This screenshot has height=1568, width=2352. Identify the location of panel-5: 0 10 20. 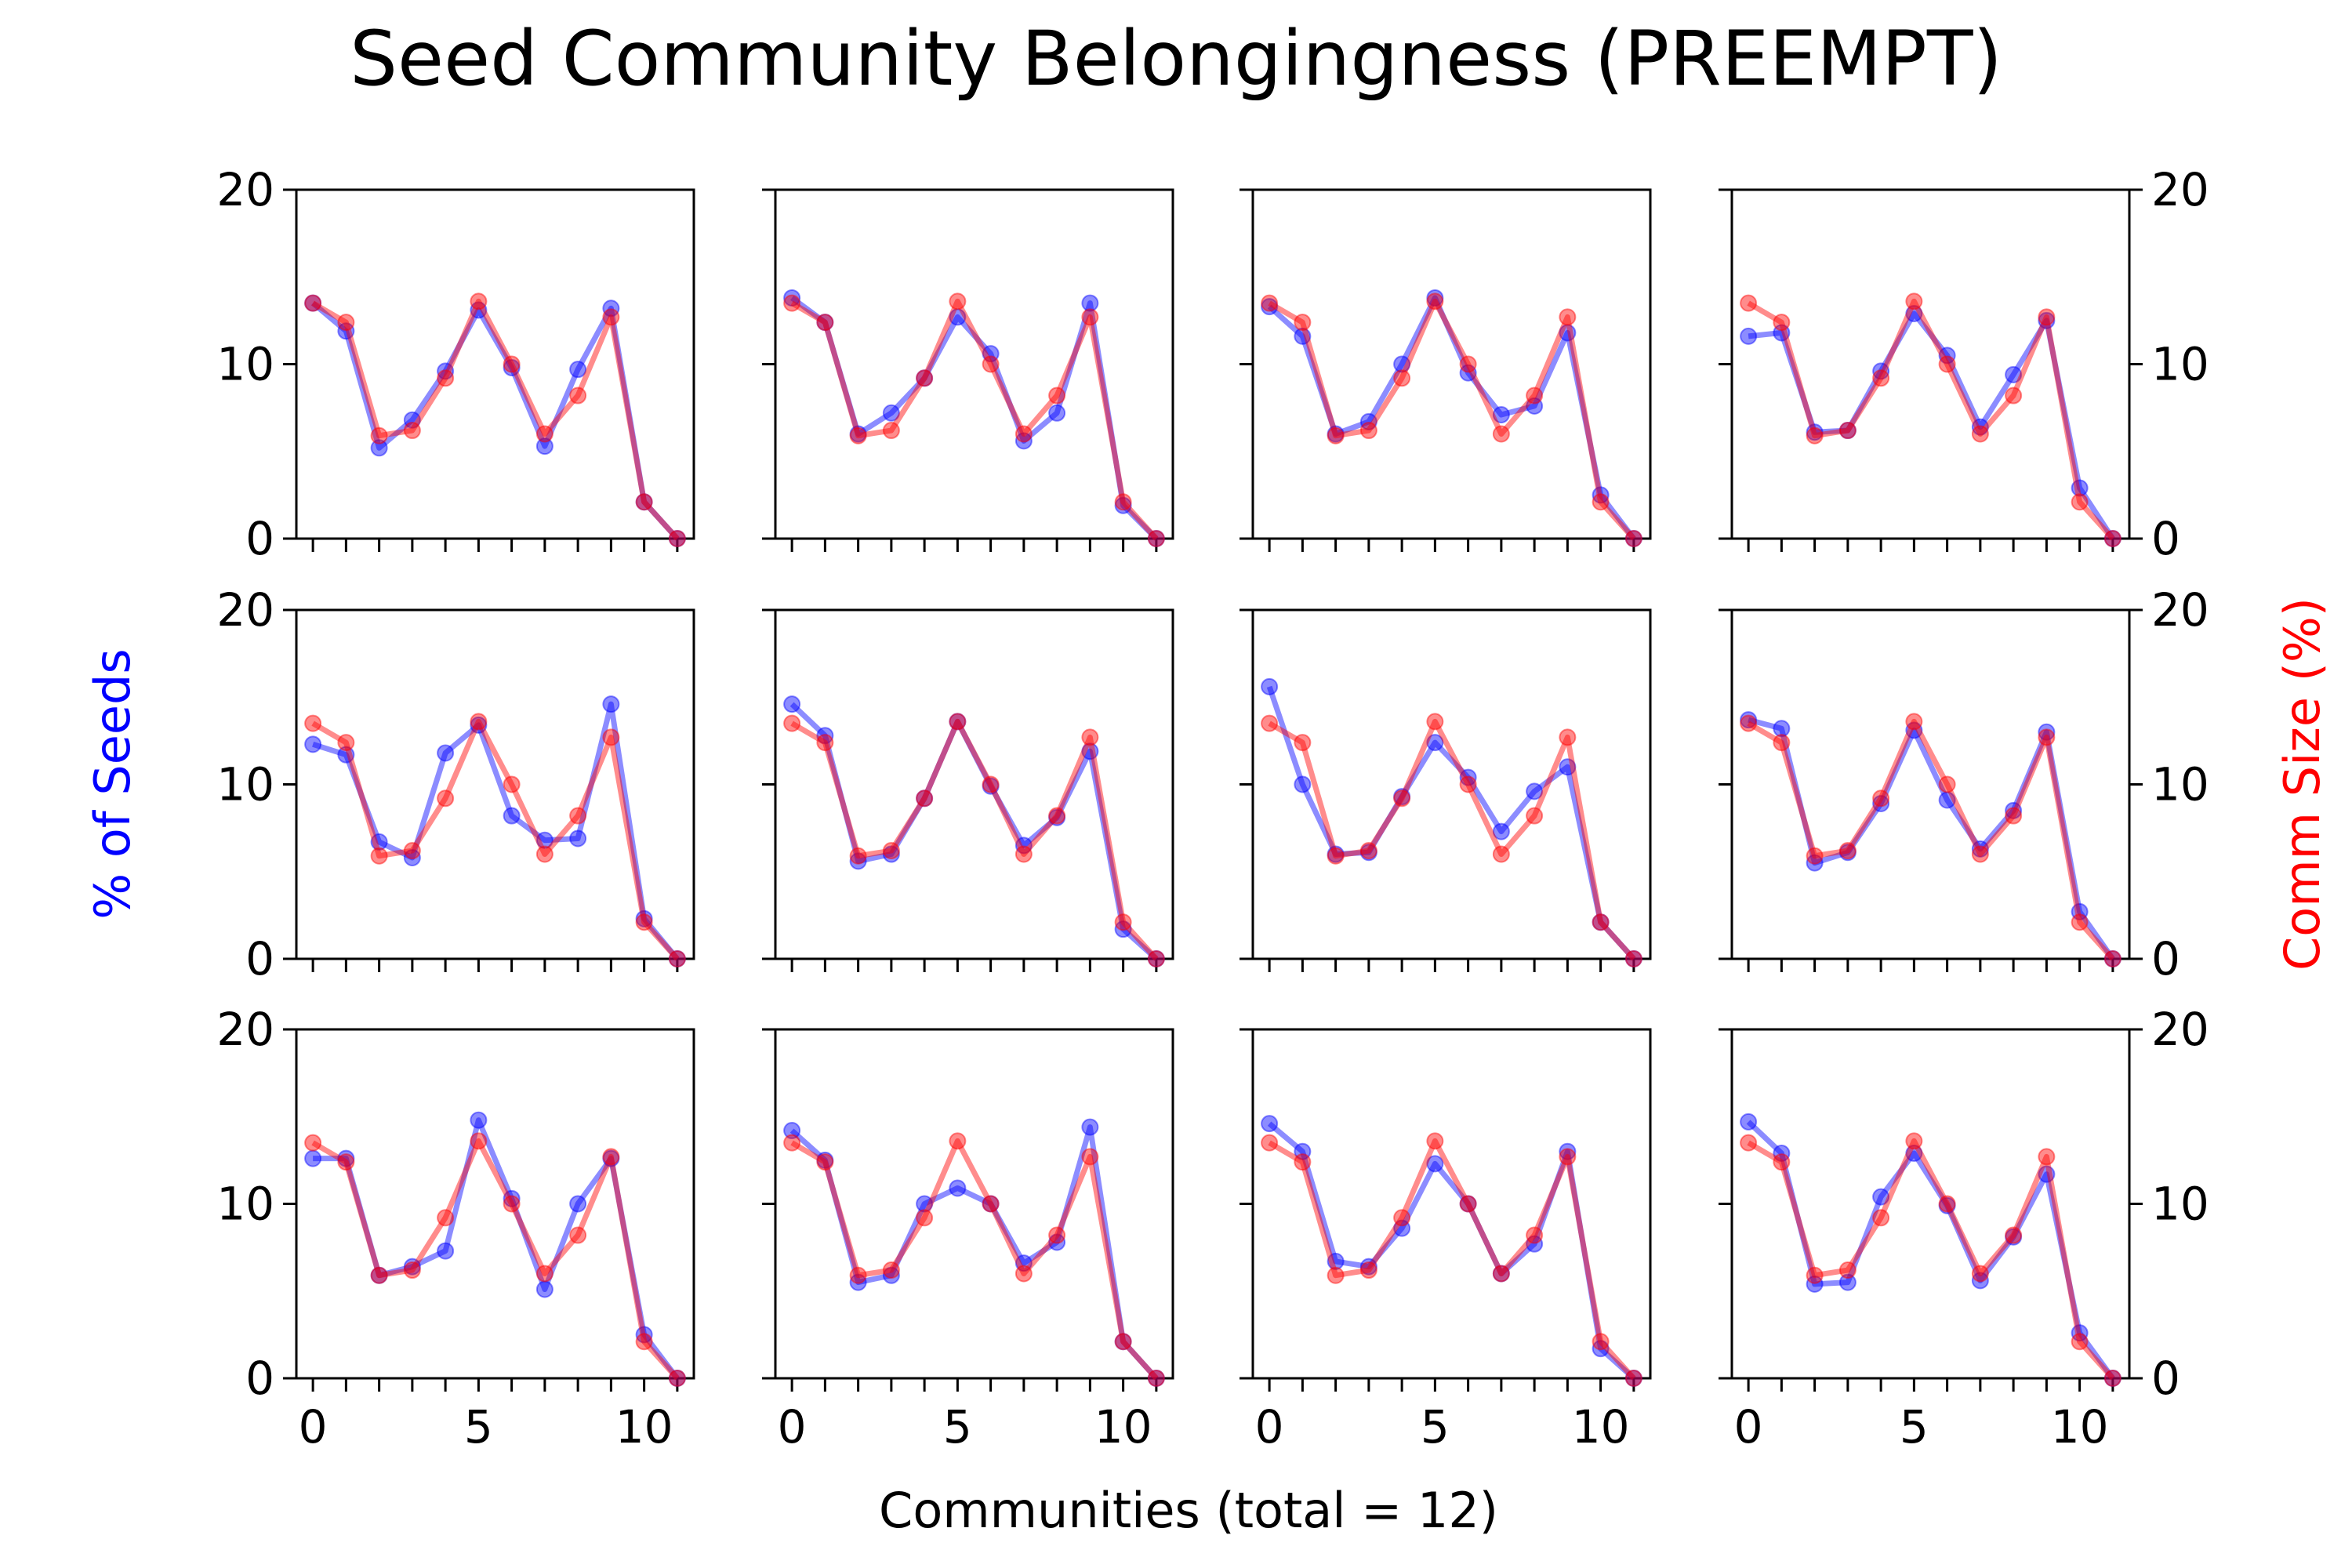
(455, 784).